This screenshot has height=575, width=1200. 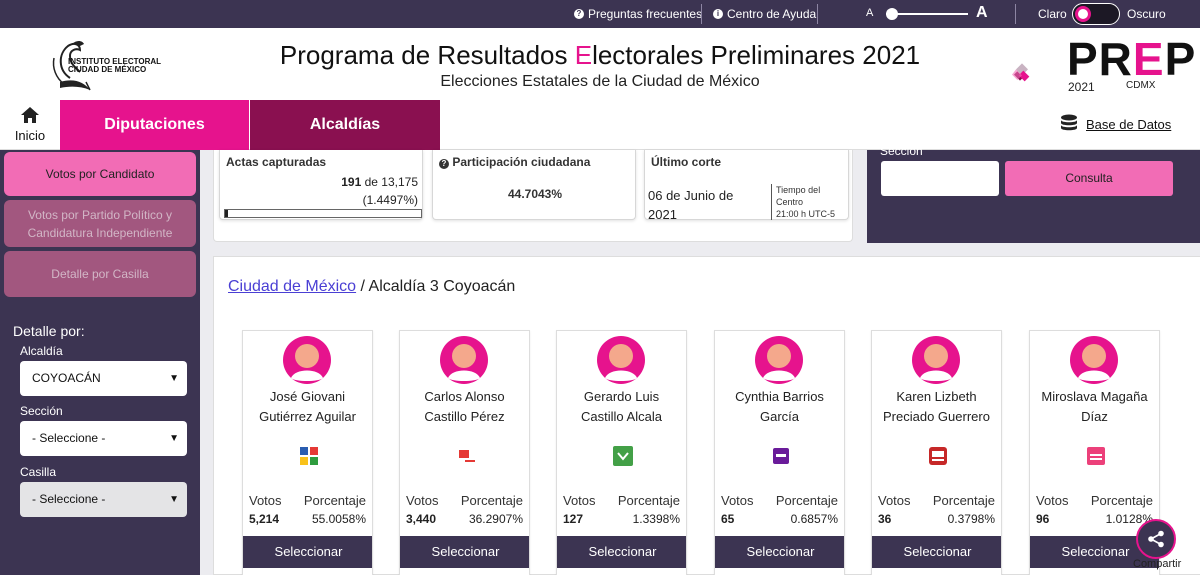 I want to click on font-larger-label: A, so click(x=982, y=12).